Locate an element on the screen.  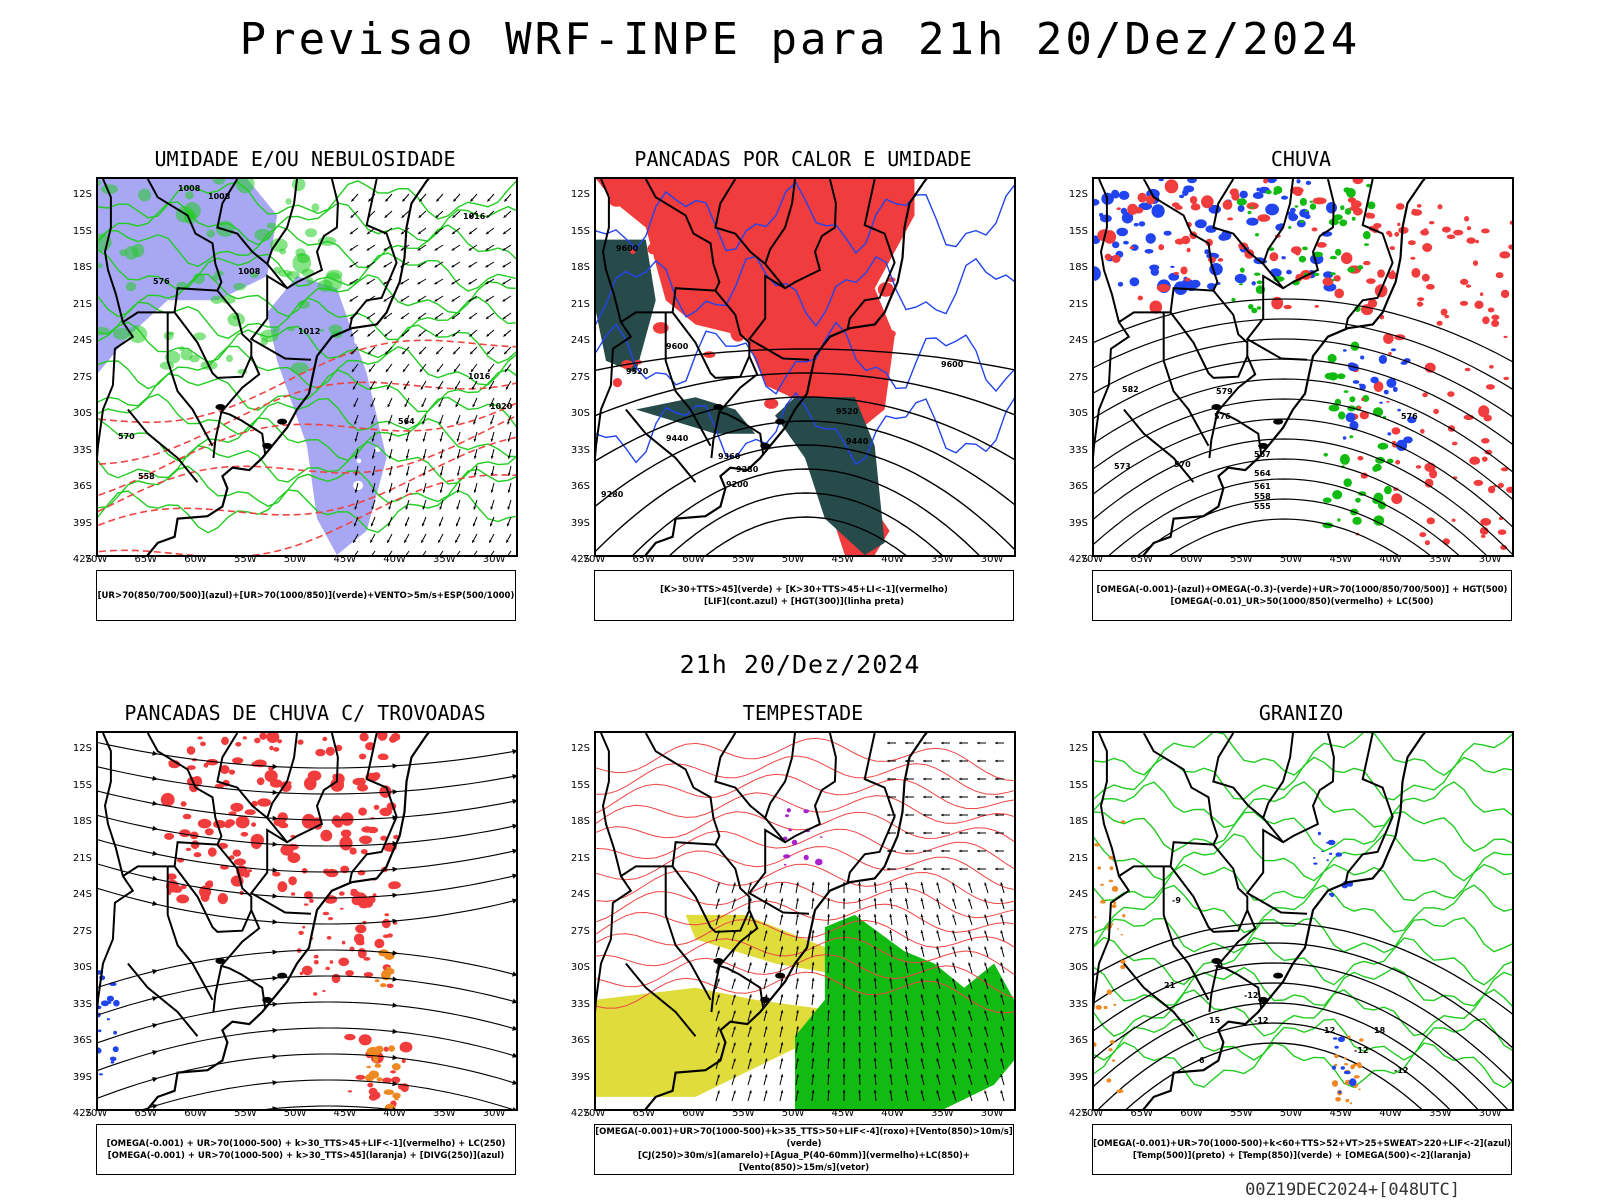
contour-label: 576 is located at coordinates (161, 281).